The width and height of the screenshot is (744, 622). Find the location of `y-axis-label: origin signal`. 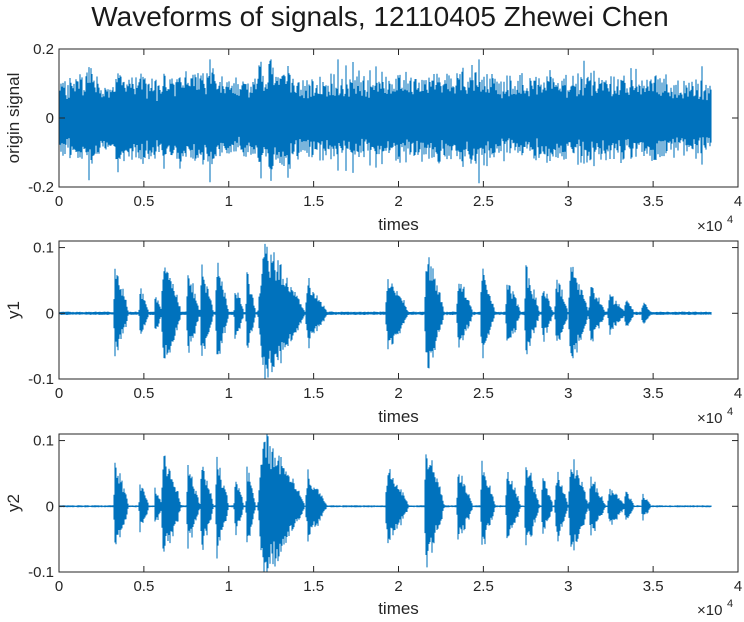

y-axis-label: origin signal is located at coordinates (13, 118).